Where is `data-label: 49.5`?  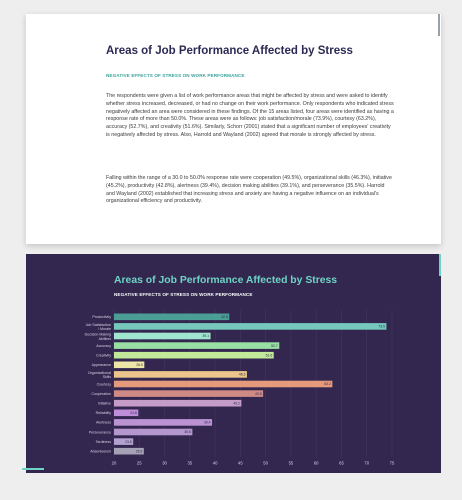
data-label: 49.5 is located at coordinates (258, 394).